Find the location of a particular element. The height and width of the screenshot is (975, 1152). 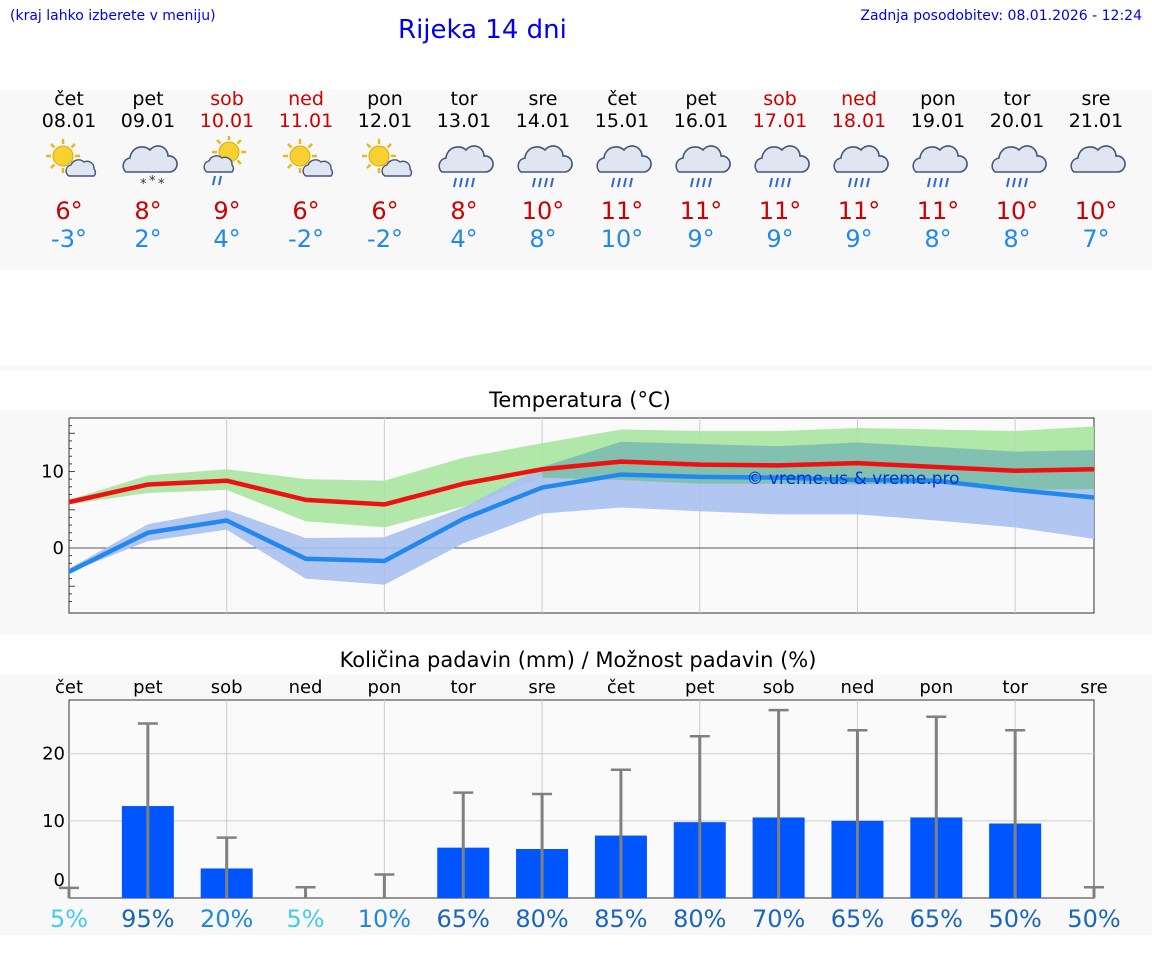

page-title: Rijeka 14 dni is located at coordinates (482, 30).